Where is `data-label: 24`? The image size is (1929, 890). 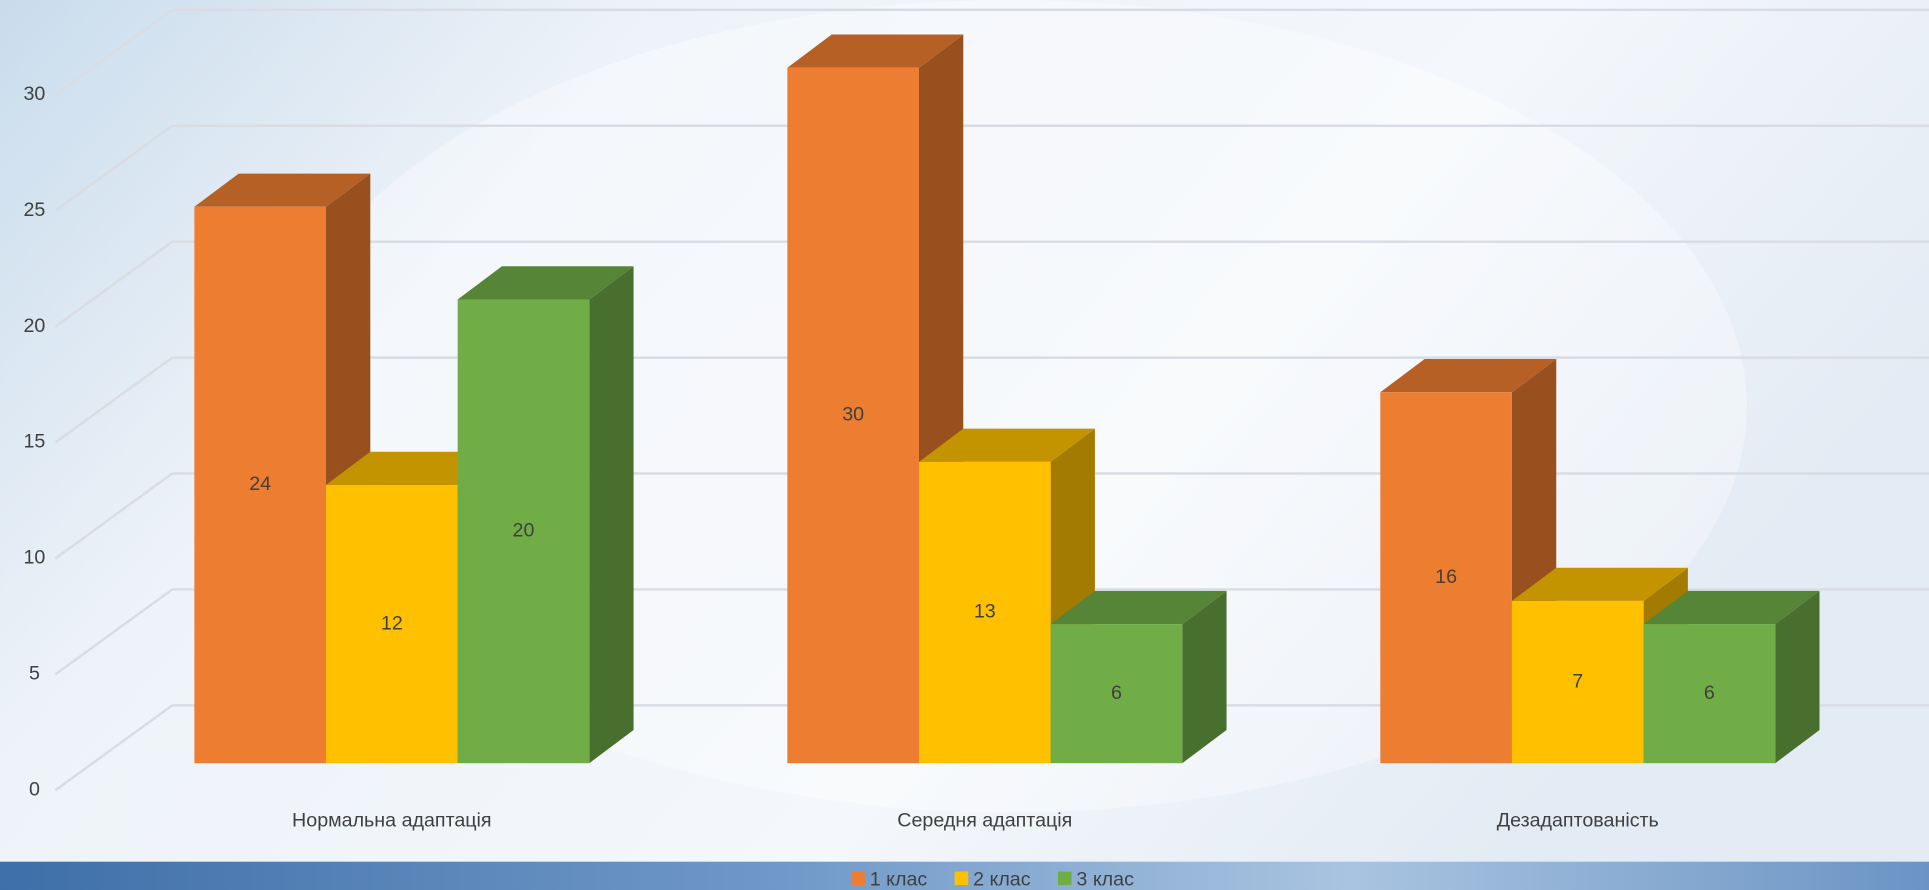
data-label: 24 is located at coordinates (260, 484).